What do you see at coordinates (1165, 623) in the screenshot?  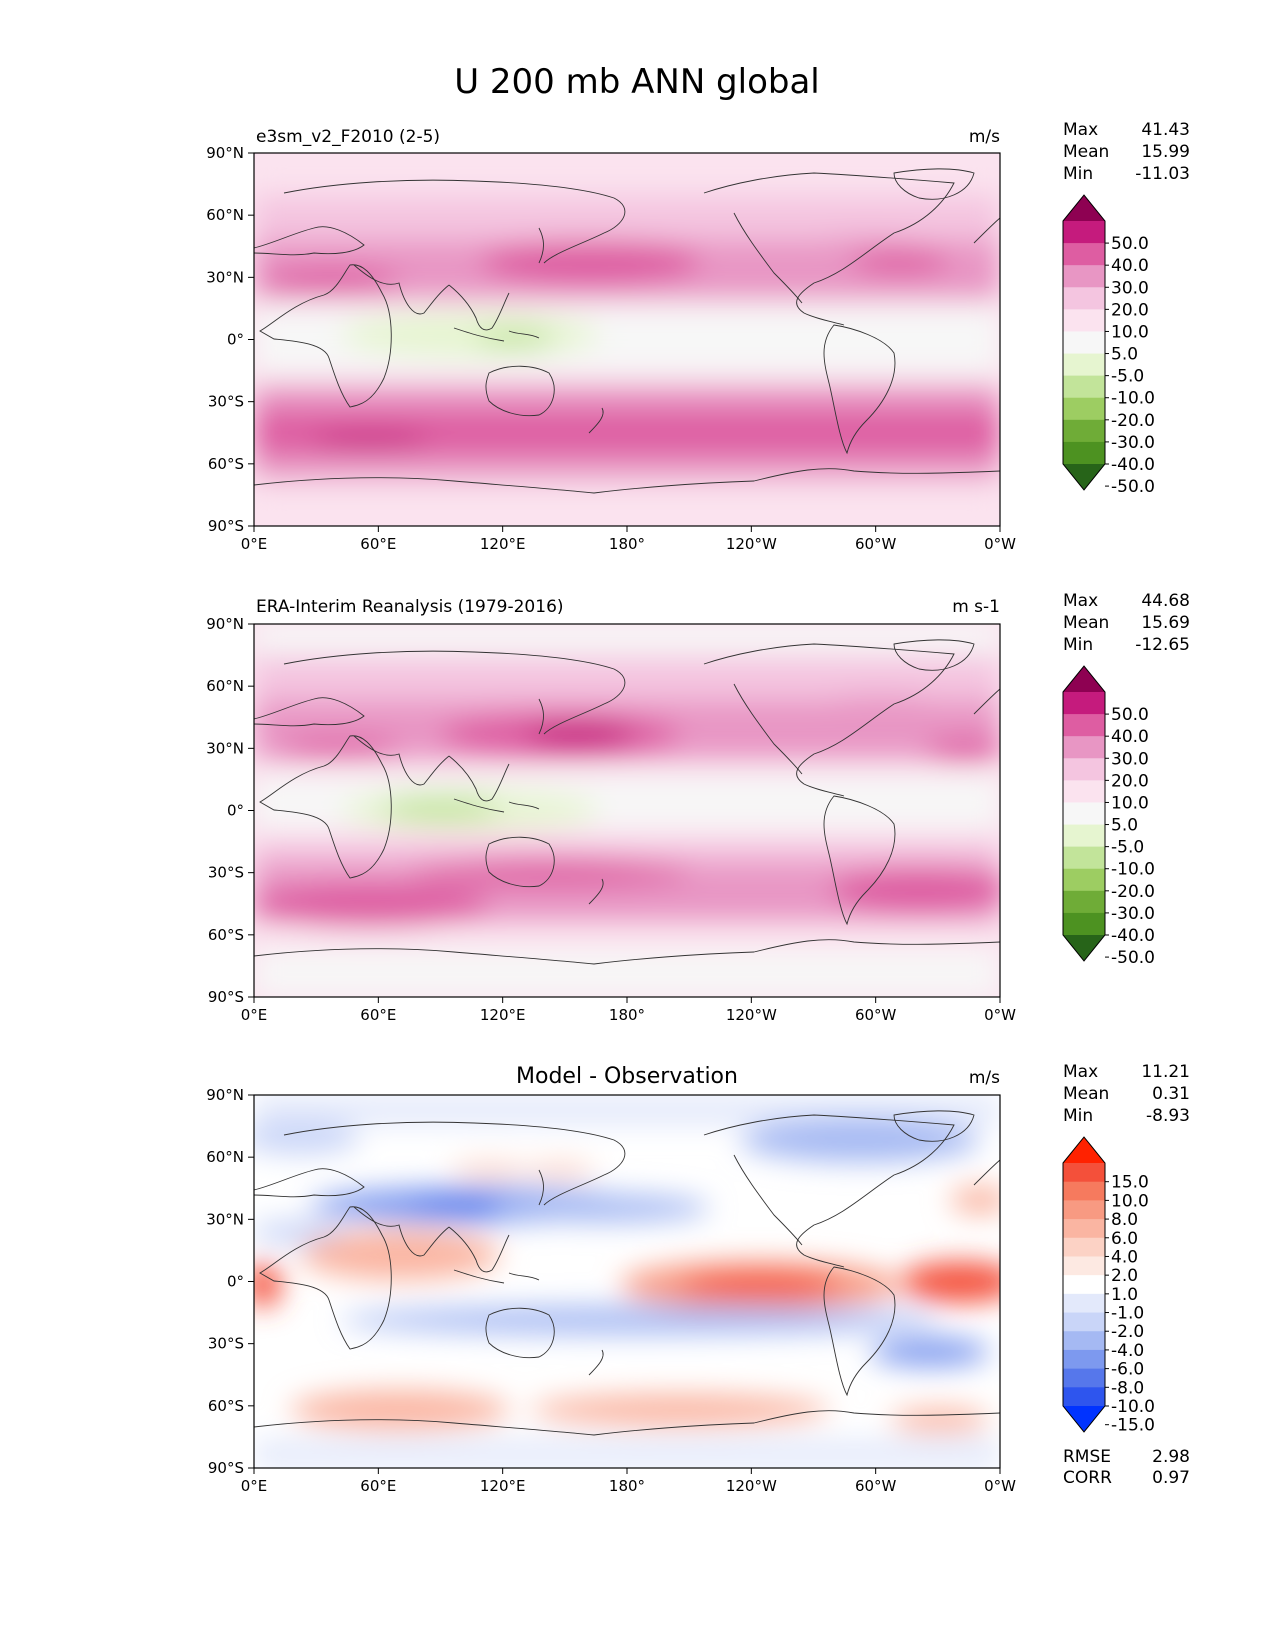 I see `stat-mean-value: 15.69` at bounding box center [1165, 623].